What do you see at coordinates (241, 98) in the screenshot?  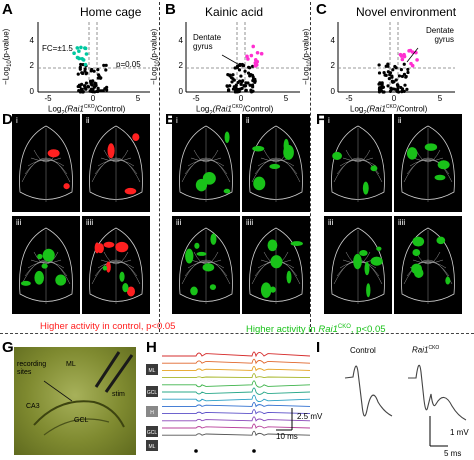 I see `xtick-b-0: 0` at bounding box center [241, 98].